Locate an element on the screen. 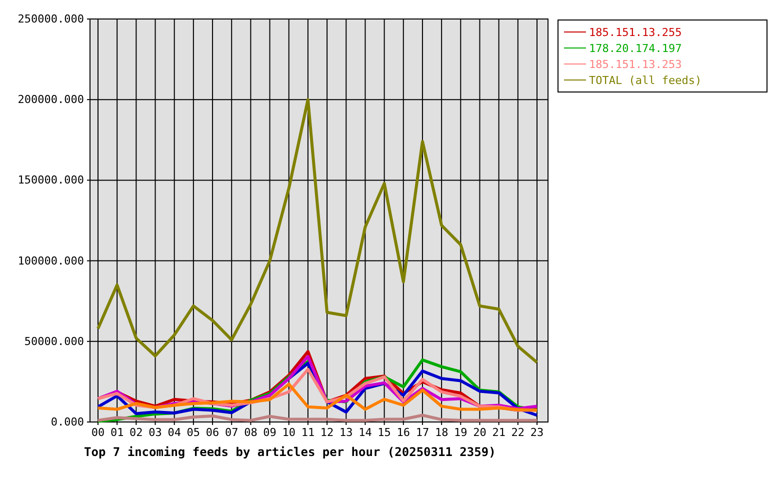 This screenshot has height=480, width=780. text: Top 7 incoming feeds by articles per hour (20250311 2359) is located at coordinates (290, 452).